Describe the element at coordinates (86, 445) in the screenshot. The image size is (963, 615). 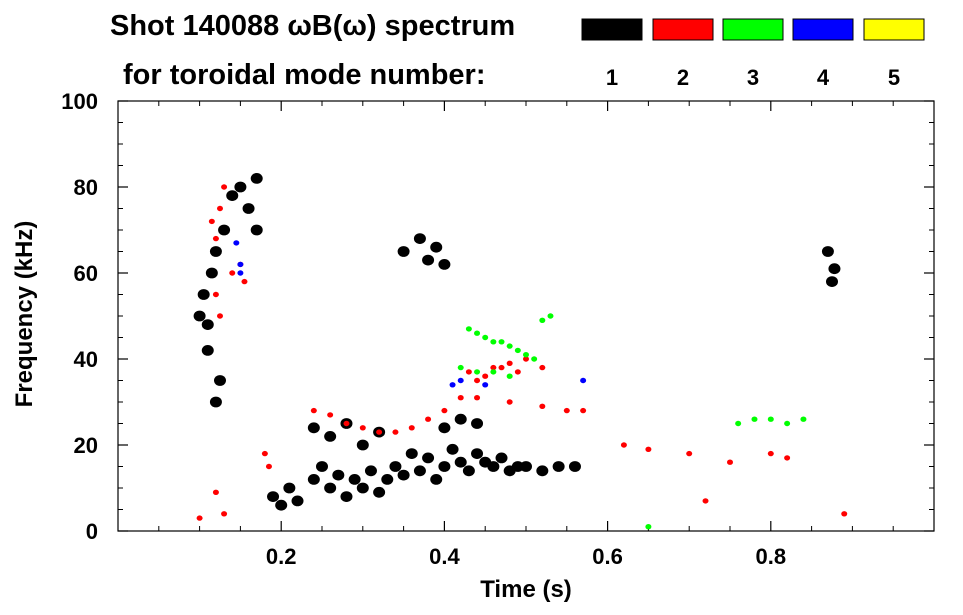
I see `y-tick-label: 20` at that location.